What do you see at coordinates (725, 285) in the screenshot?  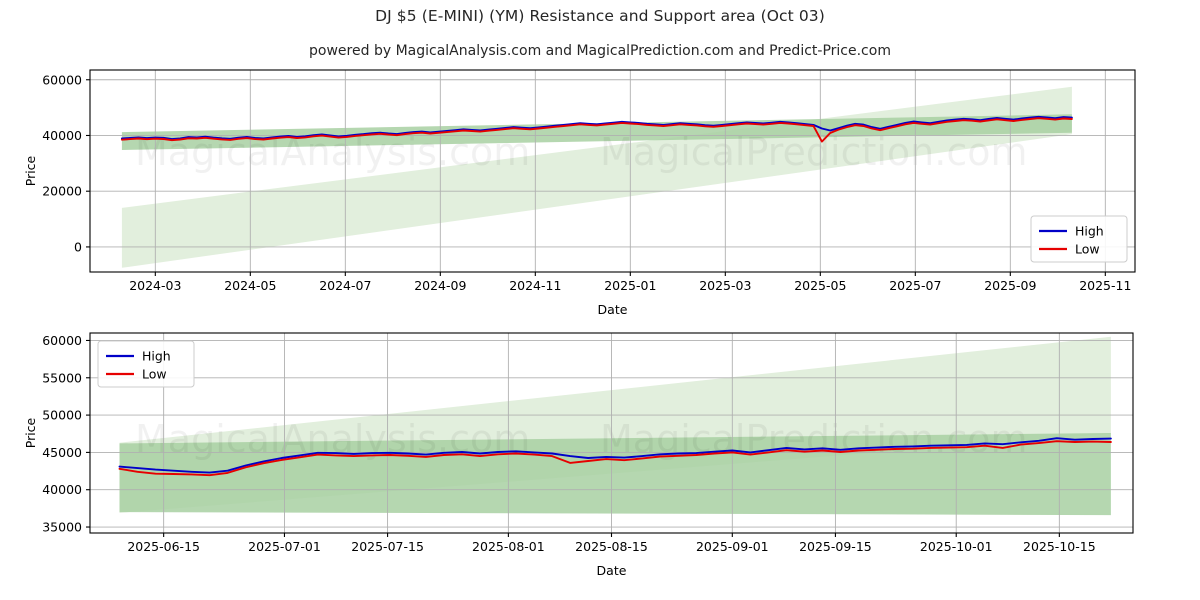 I see `xtick-label: 2025-03` at bounding box center [725, 285].